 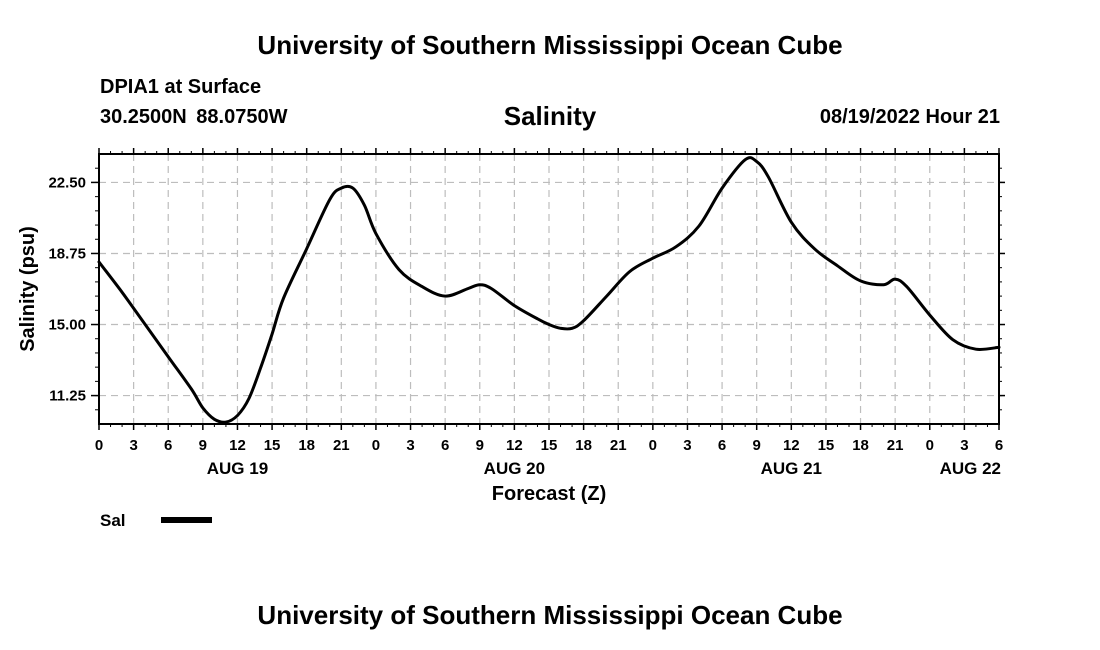 What do you see at coordinates (549, 494) in the screenshot?
I see `x-axis-title: Forecast (Z)` at bounding box center [549, 494].